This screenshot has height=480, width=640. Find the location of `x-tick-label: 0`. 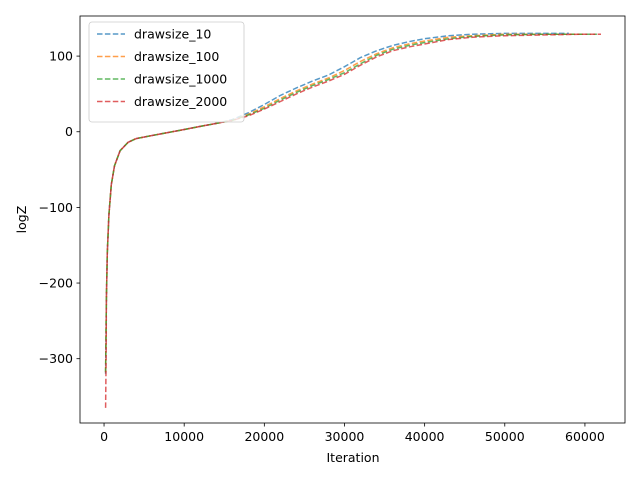

x-tick-label: 0 is located at coordinates (104, 436).